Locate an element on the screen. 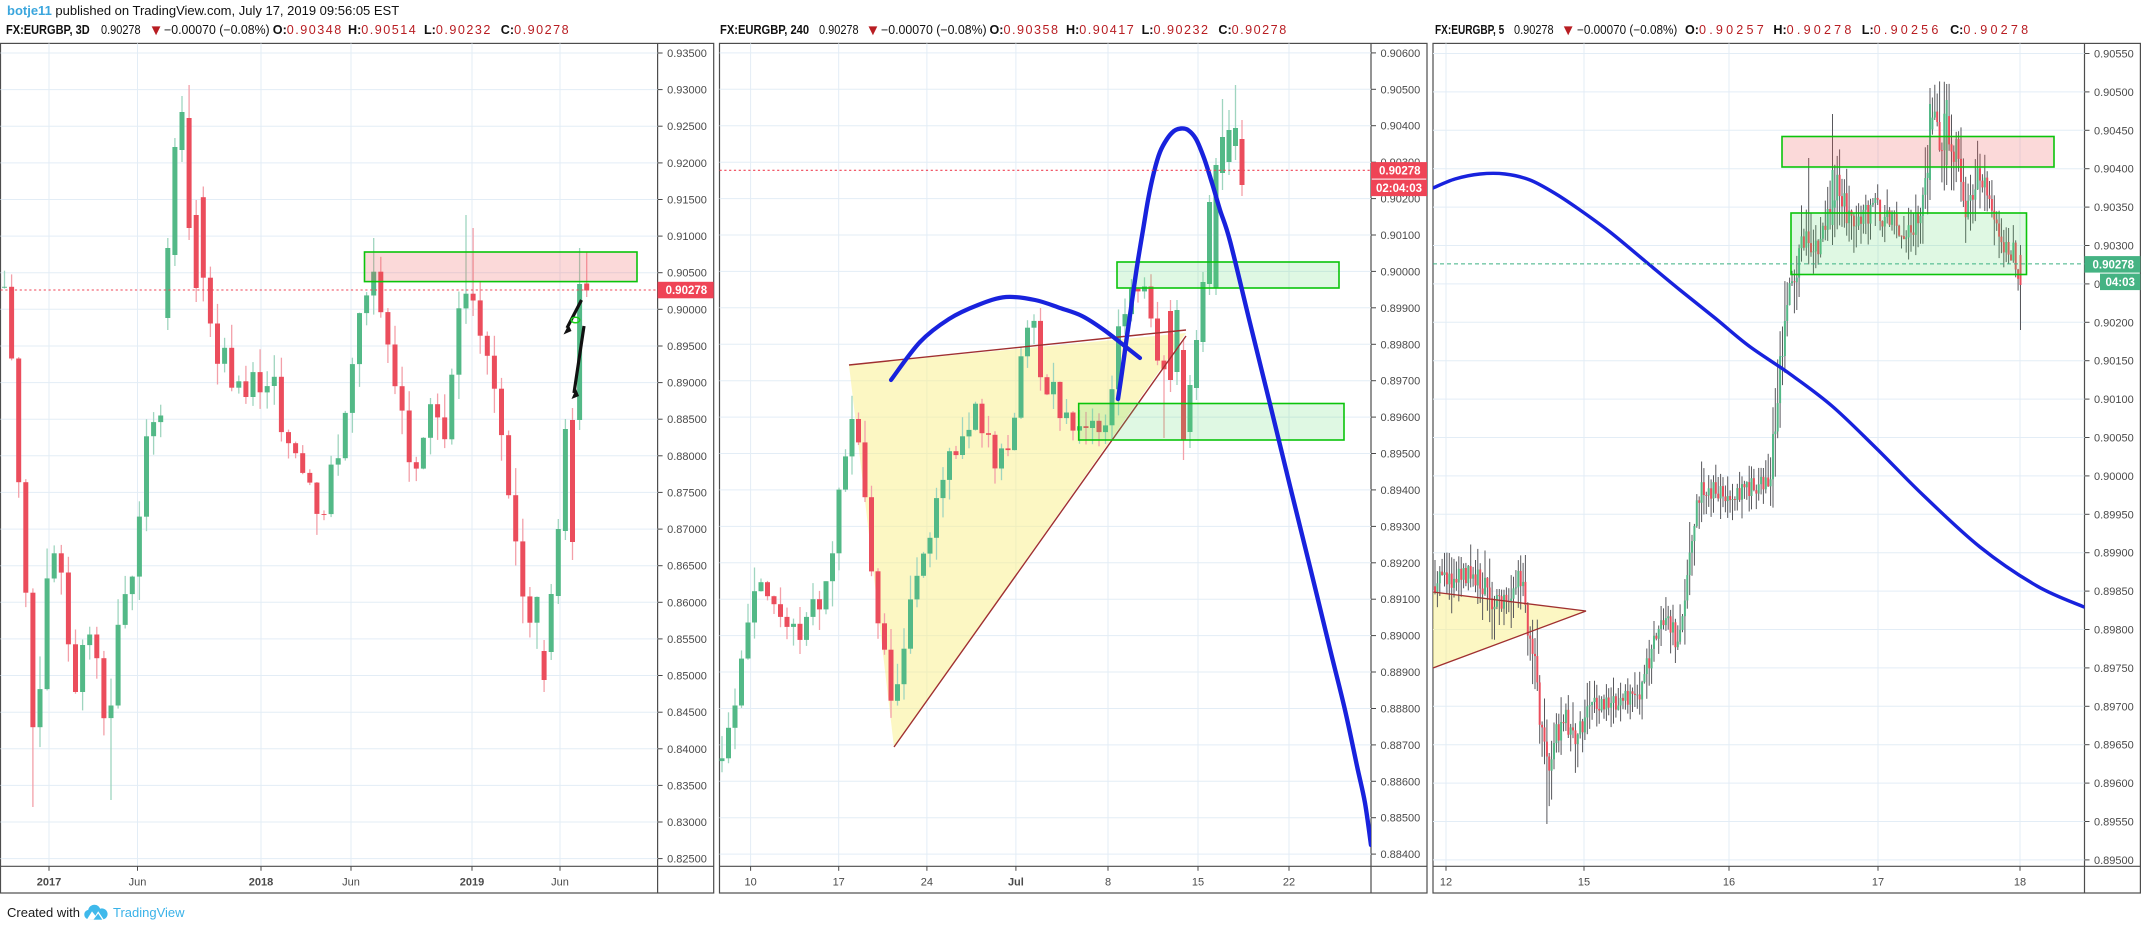 Image resolution: width=2147 pixels, height=930 pixels. svg-text: 0.90350 is located at coordinates (2114, 208).